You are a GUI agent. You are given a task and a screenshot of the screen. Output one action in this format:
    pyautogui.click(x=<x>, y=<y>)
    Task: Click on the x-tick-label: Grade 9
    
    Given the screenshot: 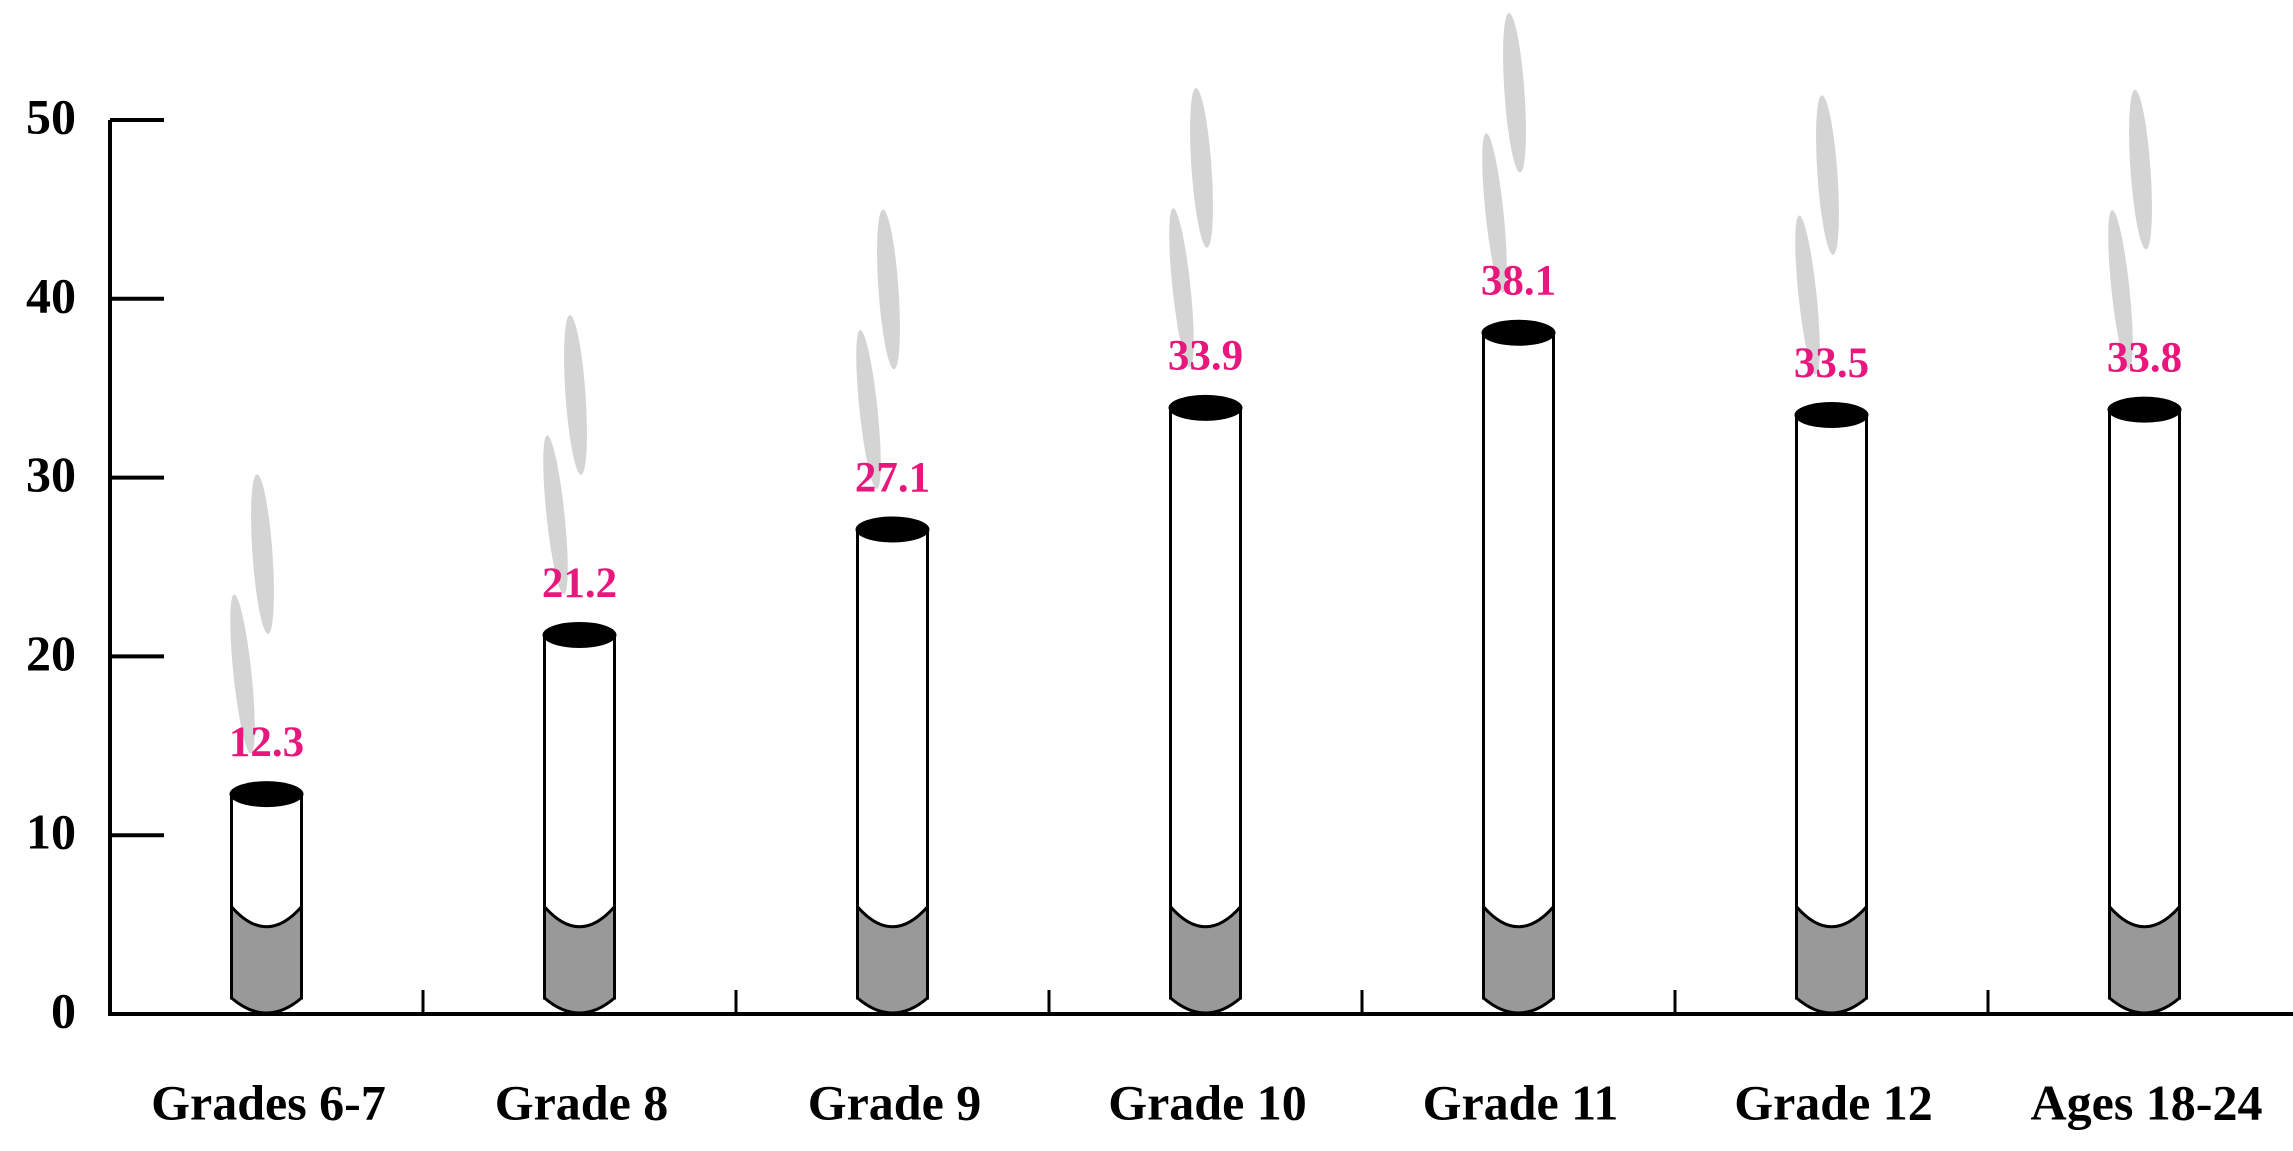 What is the action you would take?
    pyautogui.click(x=895, y=1102)
    